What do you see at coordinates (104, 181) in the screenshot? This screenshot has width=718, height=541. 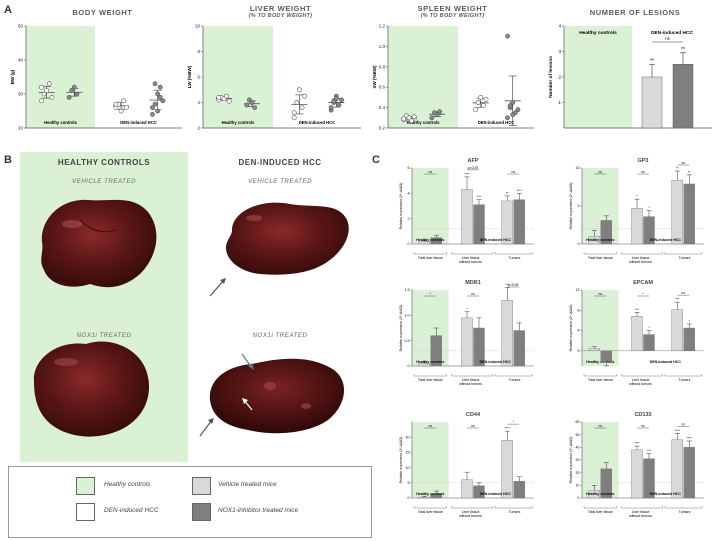 I see `healthy-vehicle-label: VEHICLE TREATED` at bounding box center [104, 181].